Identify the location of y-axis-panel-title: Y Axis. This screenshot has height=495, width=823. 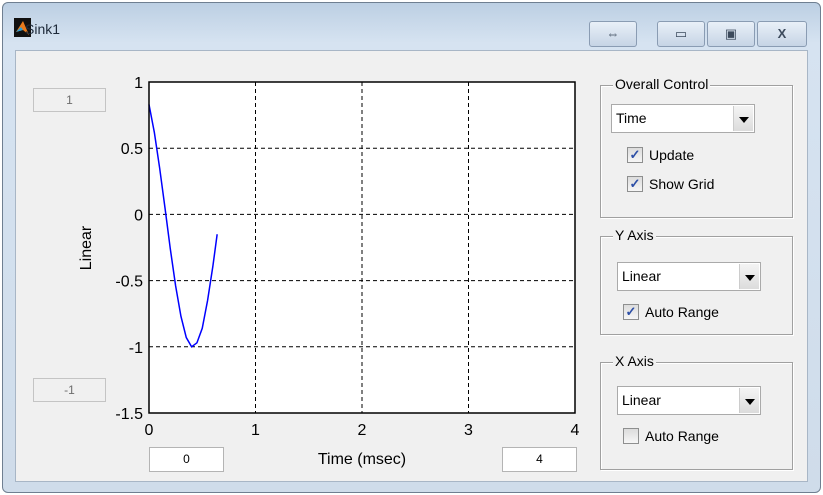
(634, 235).